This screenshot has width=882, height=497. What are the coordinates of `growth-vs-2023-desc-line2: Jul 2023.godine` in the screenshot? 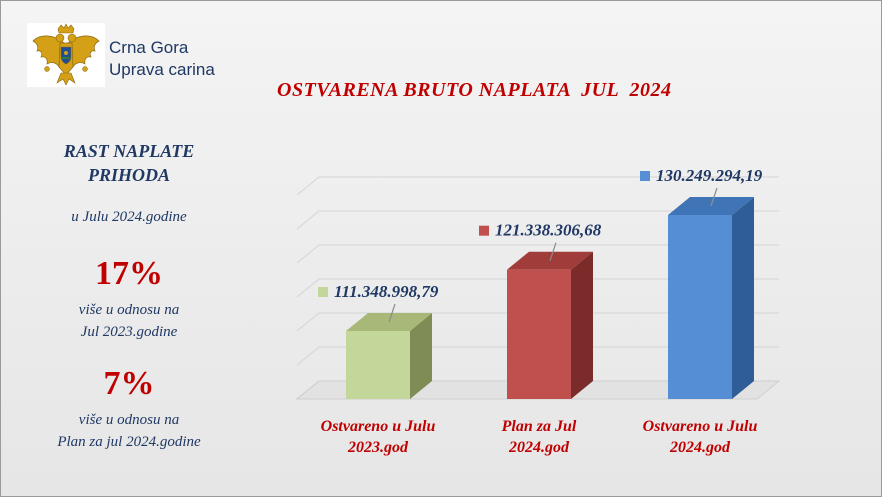 It's located at (129, 332).